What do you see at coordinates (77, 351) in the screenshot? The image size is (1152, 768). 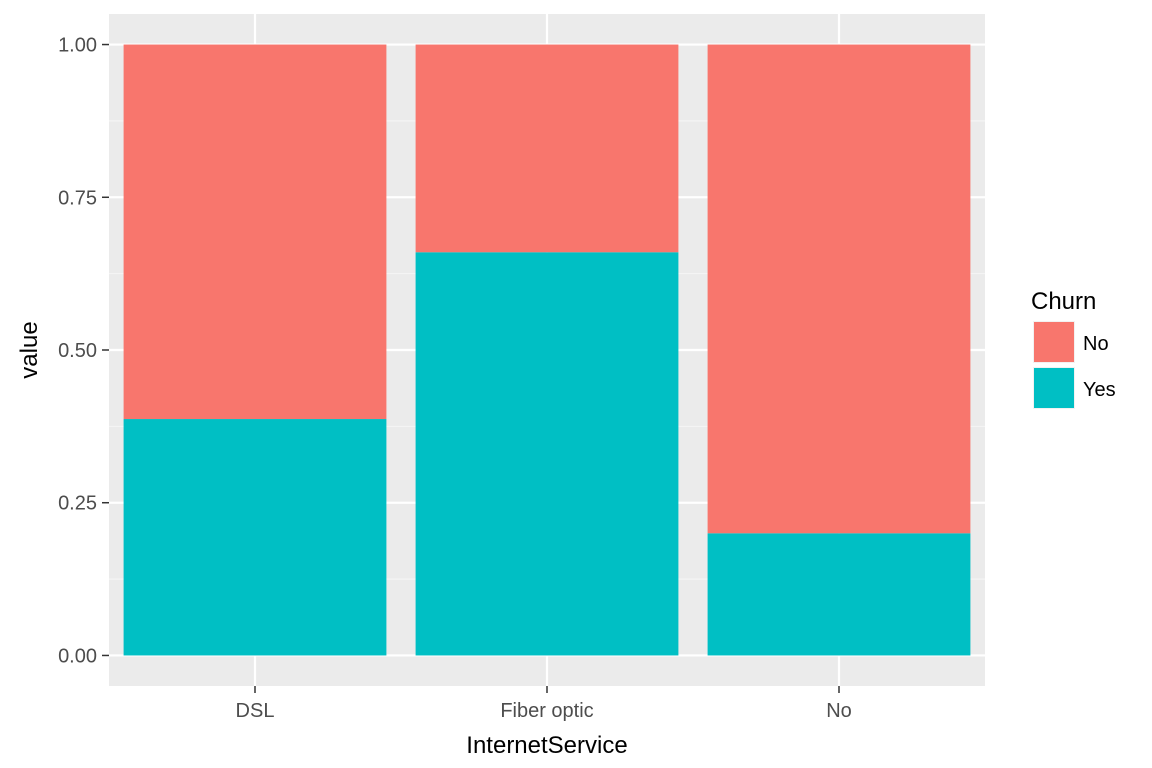 I see `y-tick-label: 0.50` at bounding box center [77, 351].